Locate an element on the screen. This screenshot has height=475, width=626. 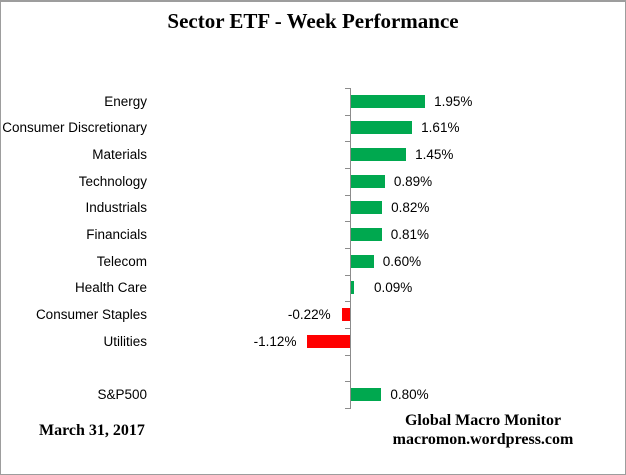
chart-row: Industrials 0.82% is located at coordinates (313, 208).